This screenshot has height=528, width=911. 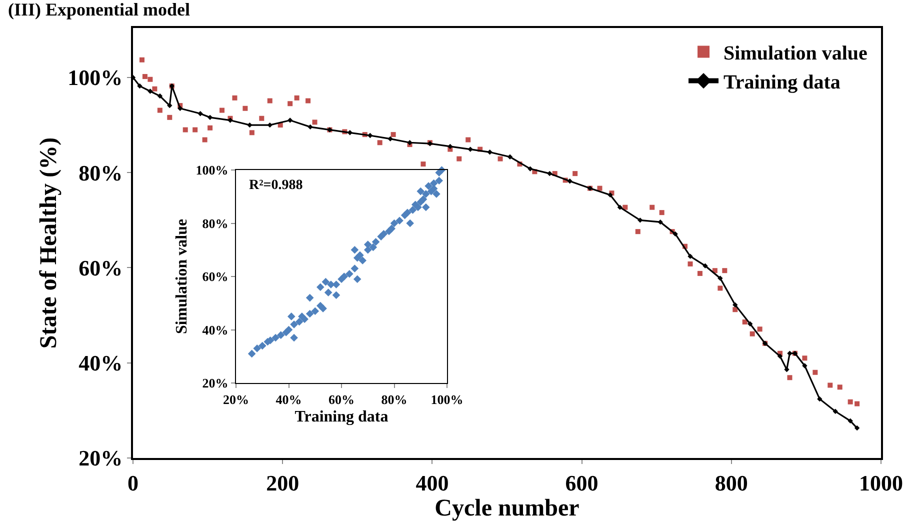 I want to click on x-tick-label: 40%, so click(x=289, y=399).